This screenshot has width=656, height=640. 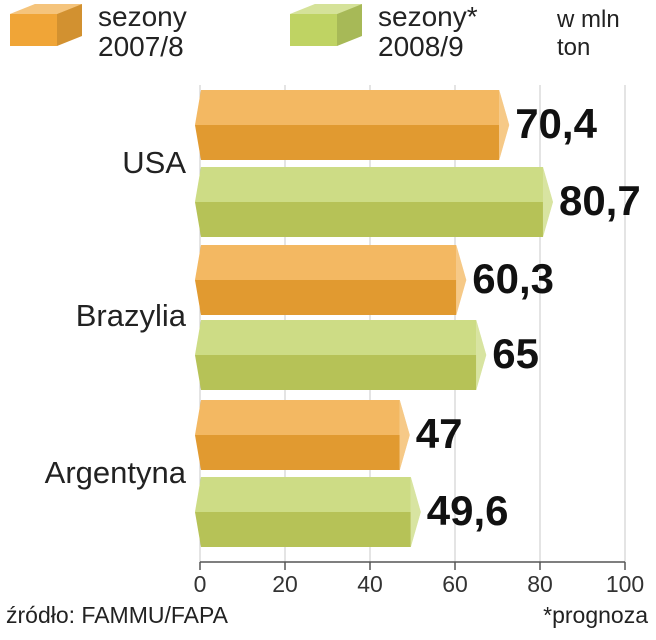 I want to click on legend-label: sezony* 2008/9, so click(x=428, y=31).